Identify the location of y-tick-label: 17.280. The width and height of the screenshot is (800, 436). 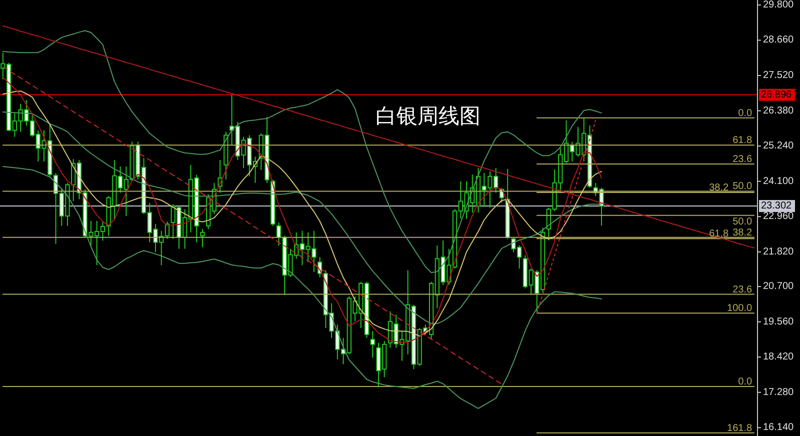
(778, 392).